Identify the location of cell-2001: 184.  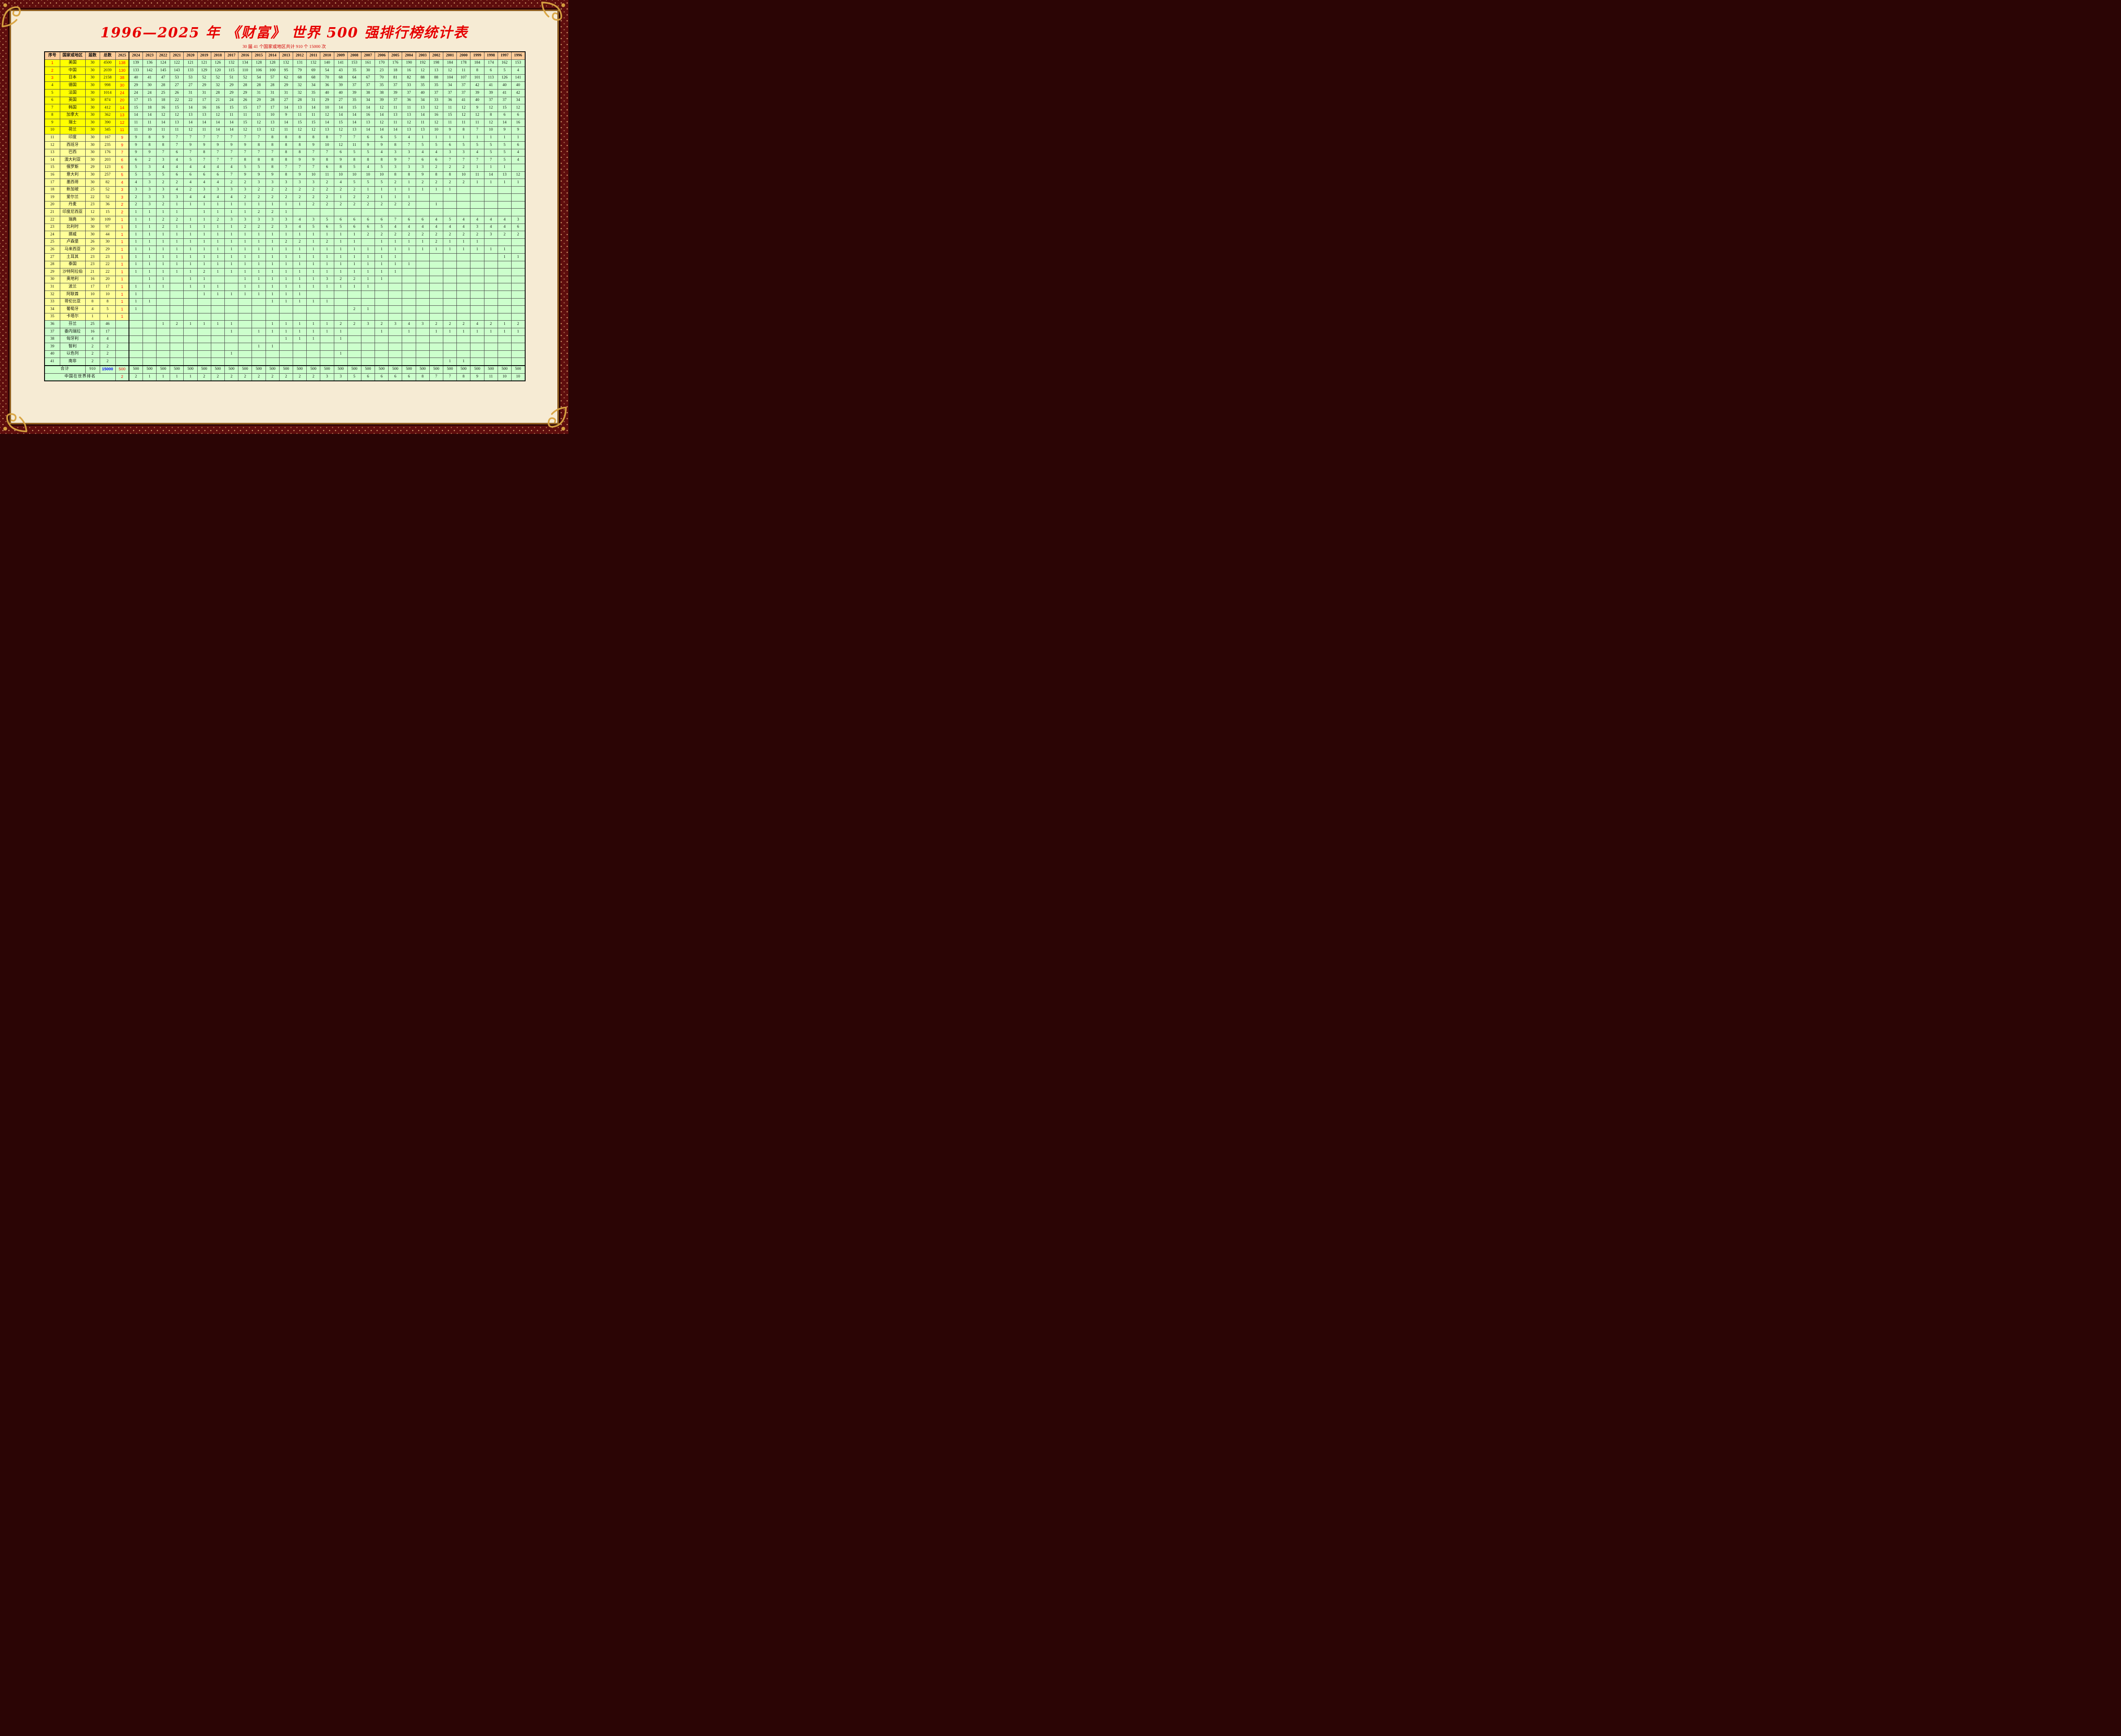
(450, 63).